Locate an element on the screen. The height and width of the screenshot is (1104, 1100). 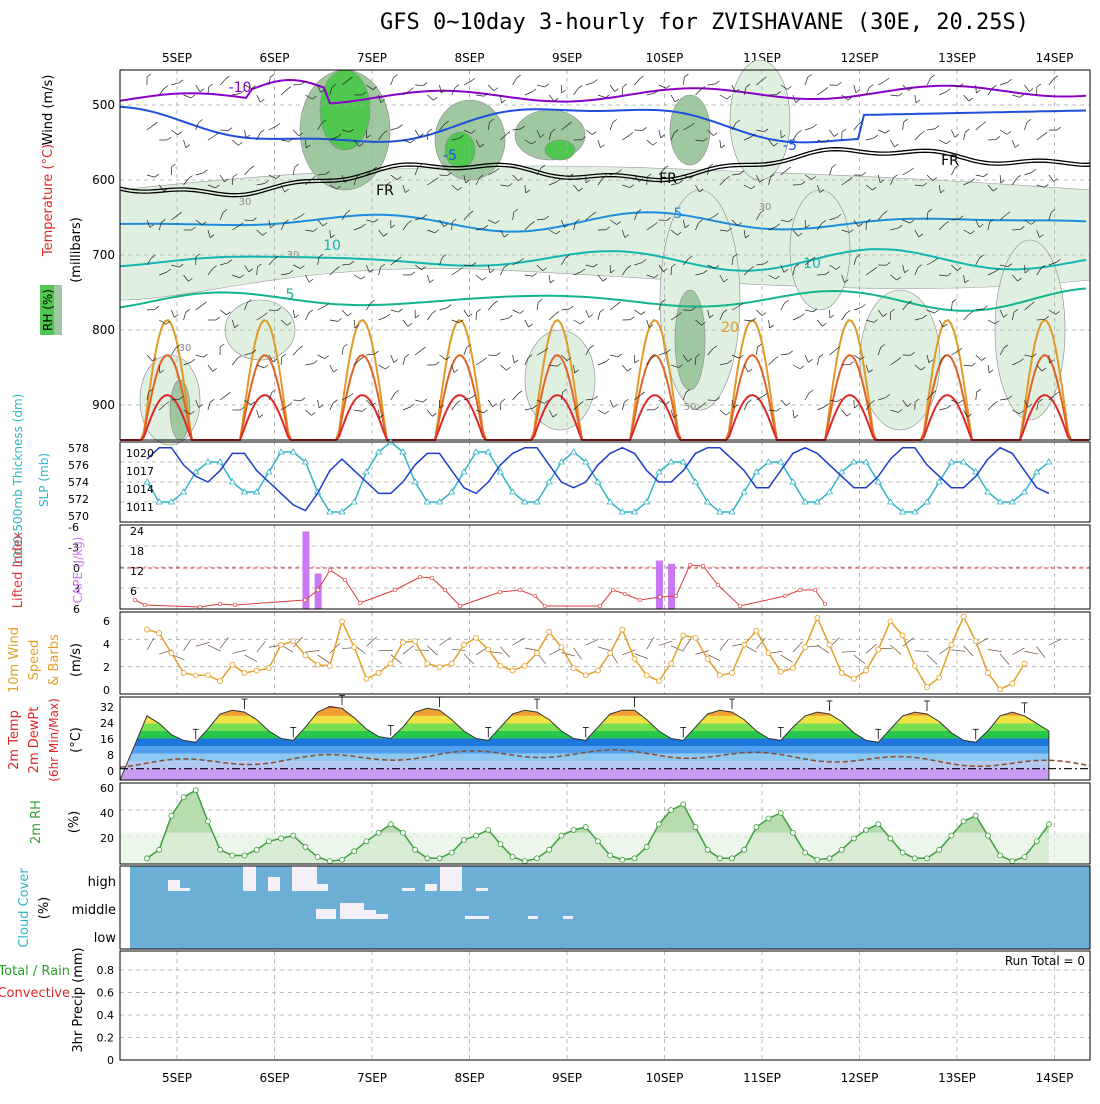
wind-axis-label: Wind (m/s) is located at coordinates (48, 110).